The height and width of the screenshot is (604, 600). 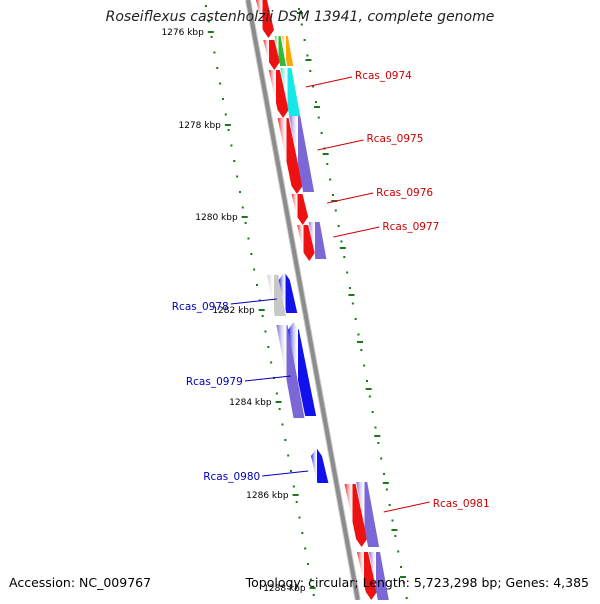 What do you see at coordinates (80, 582) in the screenshot?
I see `accession-text: Accession: NC_009767` at bounding box center [80, 582].